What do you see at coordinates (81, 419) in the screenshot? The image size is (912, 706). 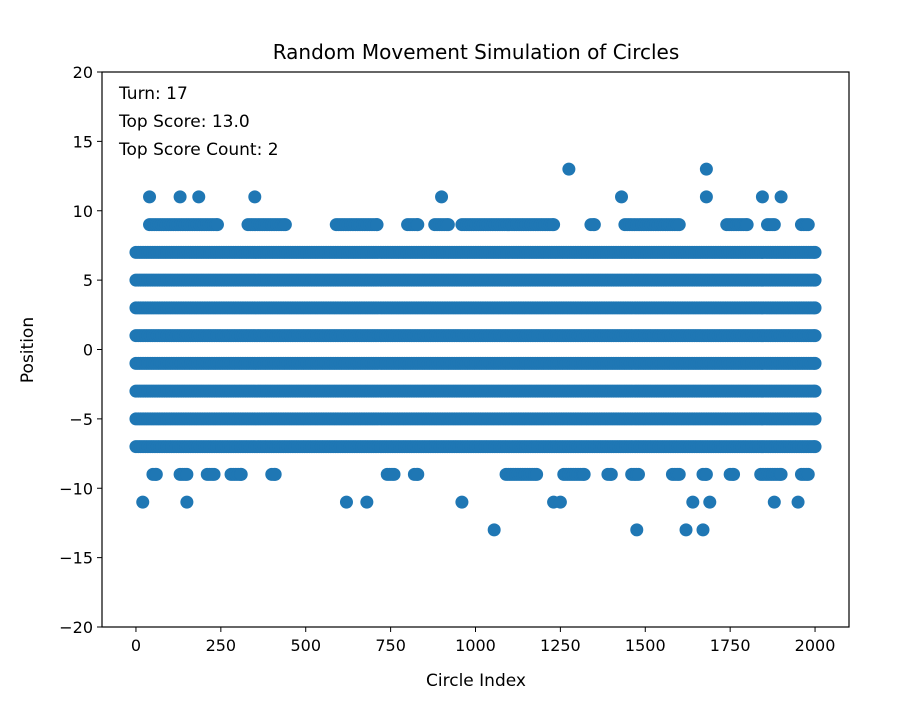 I see `y-tick-label: −5` at bounding box center [81, 419].